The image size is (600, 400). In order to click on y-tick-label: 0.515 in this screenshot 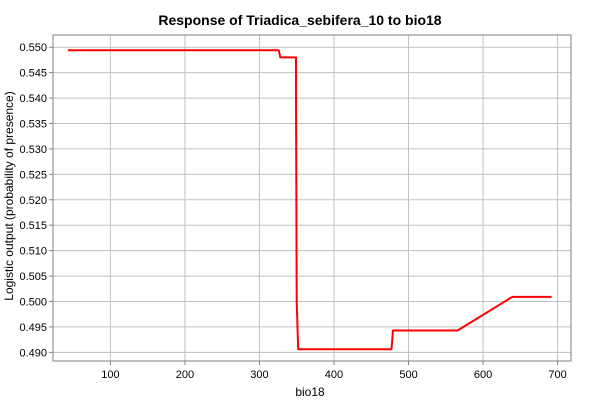, I will do `click(33, 226)`.